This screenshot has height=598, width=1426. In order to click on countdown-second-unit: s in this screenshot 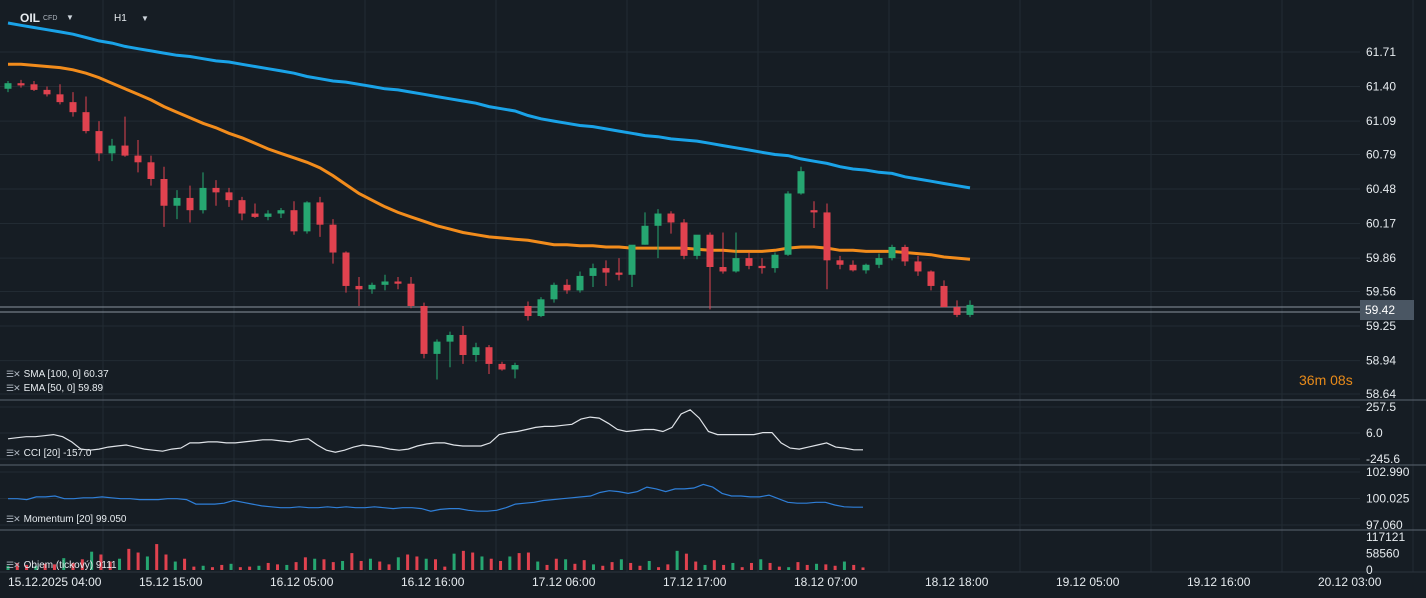, I will do `click(1349, 380)`.